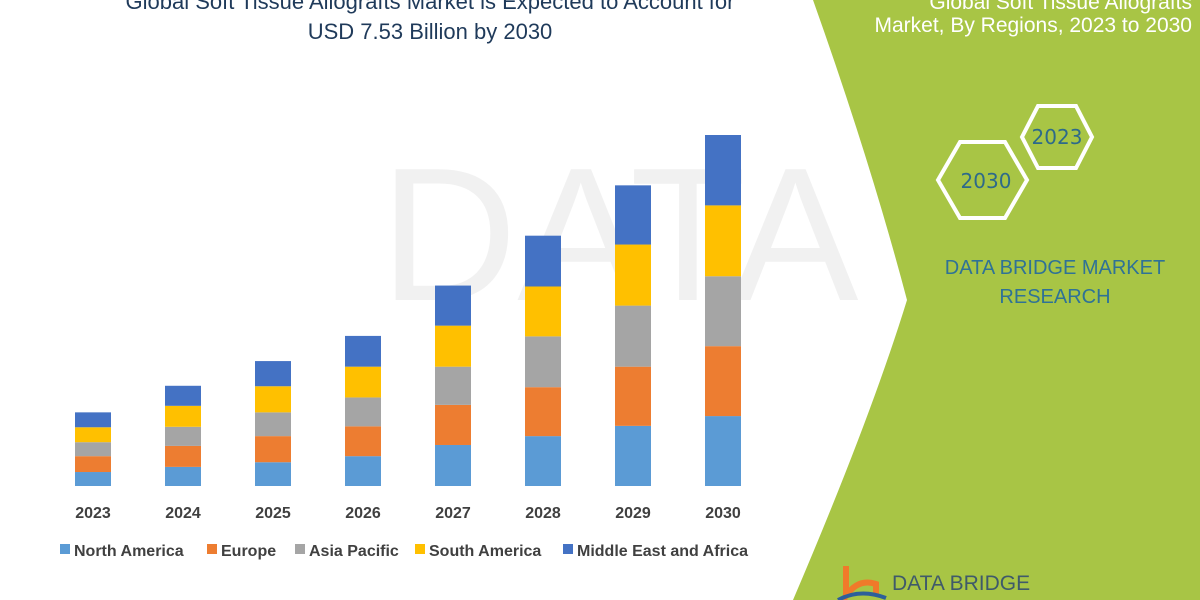  What do you see at coordinates (93, 513) in the screenshot?
I see `x-tick-label: 2023` at bounding box center [93, 513].